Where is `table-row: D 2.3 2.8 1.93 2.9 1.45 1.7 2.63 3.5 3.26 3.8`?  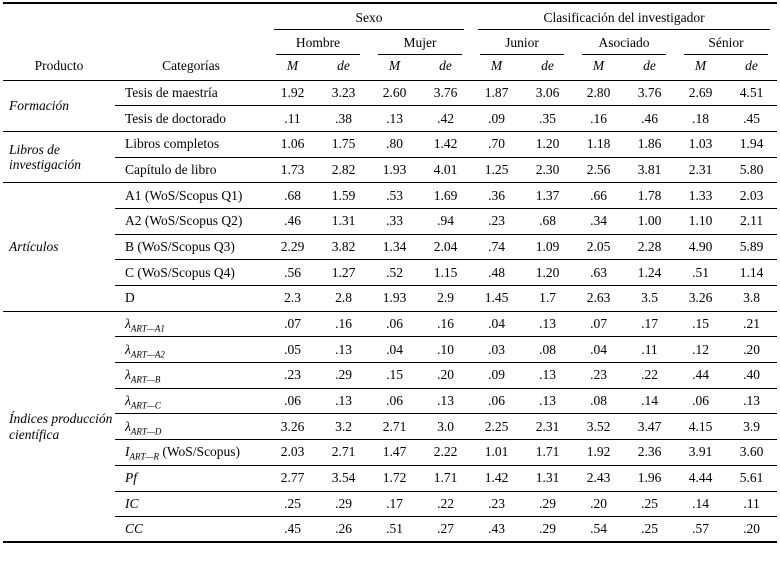 table-row: D 2.3 2.8 1.93 2.9 1.45 1.7 2.63 3.5 3.26 3.8 is located at coordinates (390, 298).